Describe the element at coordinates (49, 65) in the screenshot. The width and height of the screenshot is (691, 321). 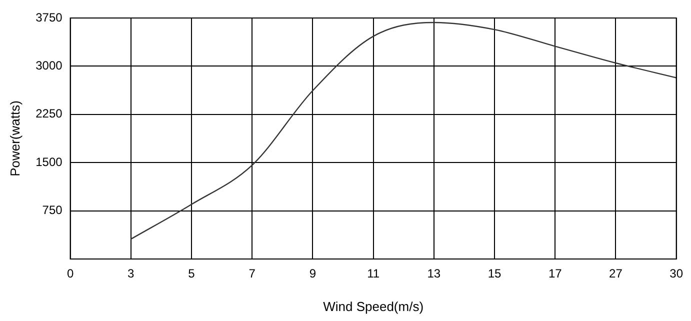
I see `y-tick-label: 3000` at that location.